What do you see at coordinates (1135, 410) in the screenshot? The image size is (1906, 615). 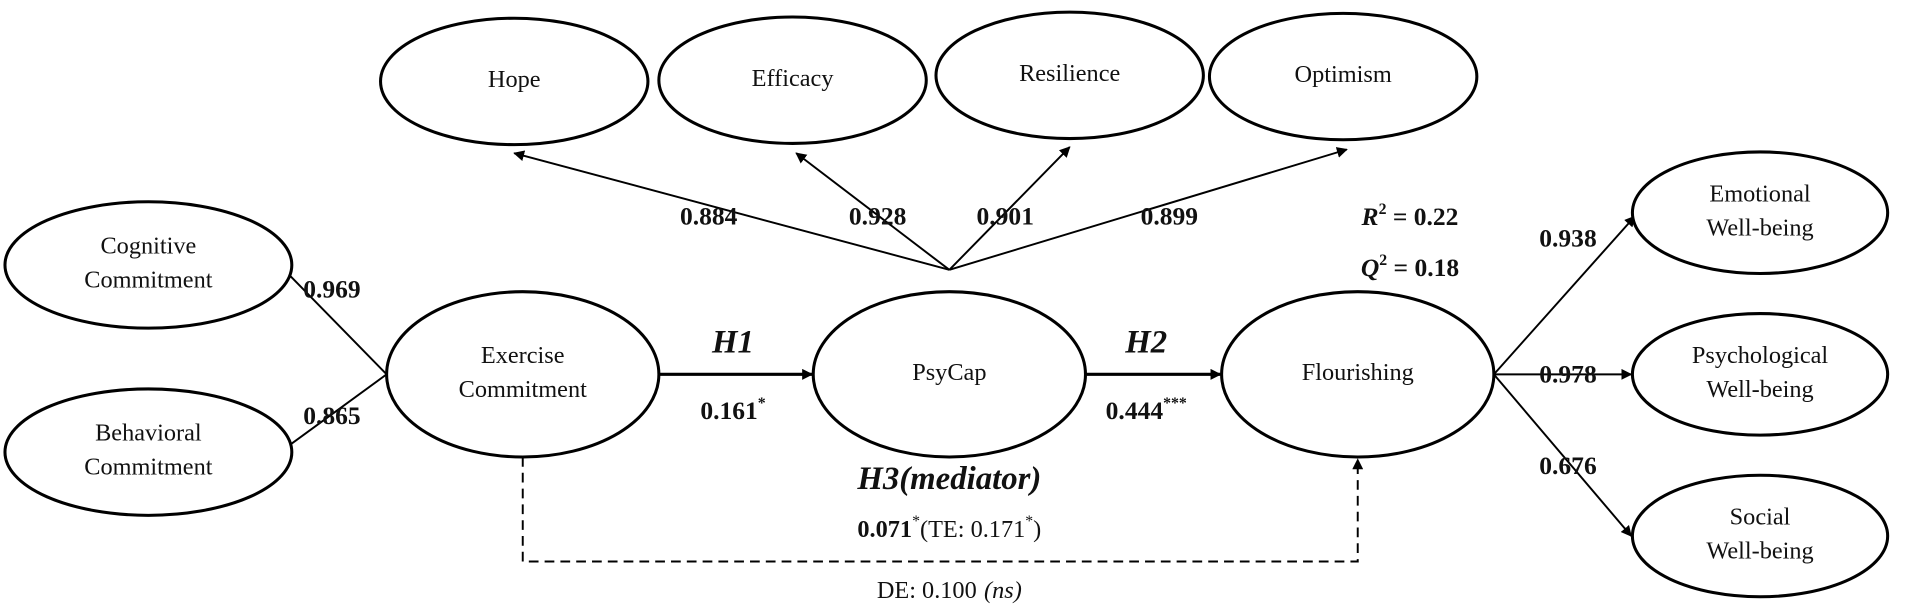 I see `text-part: 0.444` at bounding box center [1135, 410].